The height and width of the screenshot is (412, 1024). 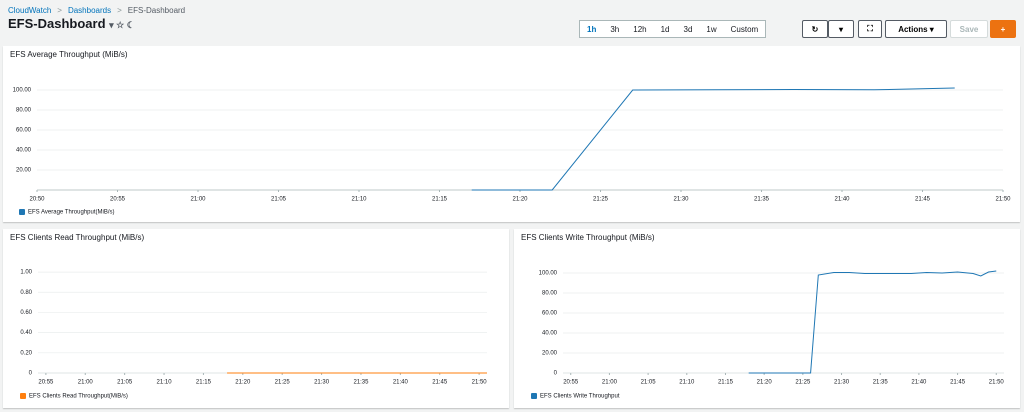 I want to click on breadcrumb: CloudWatch > Dashboards > EFS-Dashboard, so click(x=97, y=10).